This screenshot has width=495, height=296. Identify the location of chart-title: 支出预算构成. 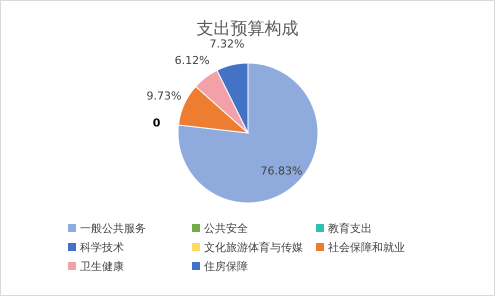
(247, 29).